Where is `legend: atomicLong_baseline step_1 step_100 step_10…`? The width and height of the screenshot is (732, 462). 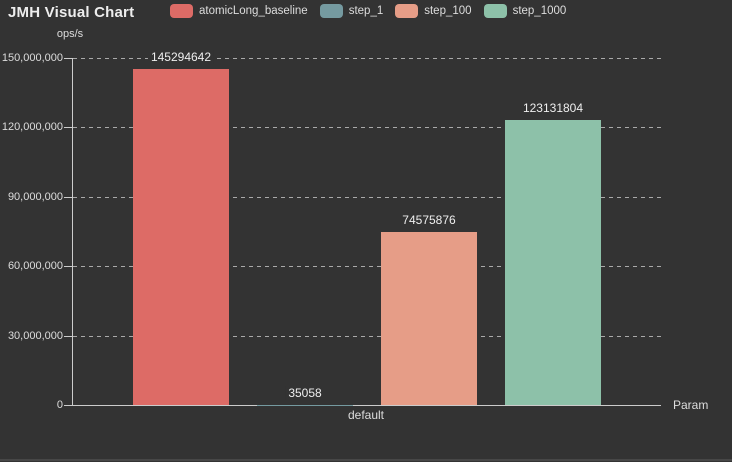
legend: atomicLong_baseline step_1 step_100 step_10… is located at coordinates (368, 11).